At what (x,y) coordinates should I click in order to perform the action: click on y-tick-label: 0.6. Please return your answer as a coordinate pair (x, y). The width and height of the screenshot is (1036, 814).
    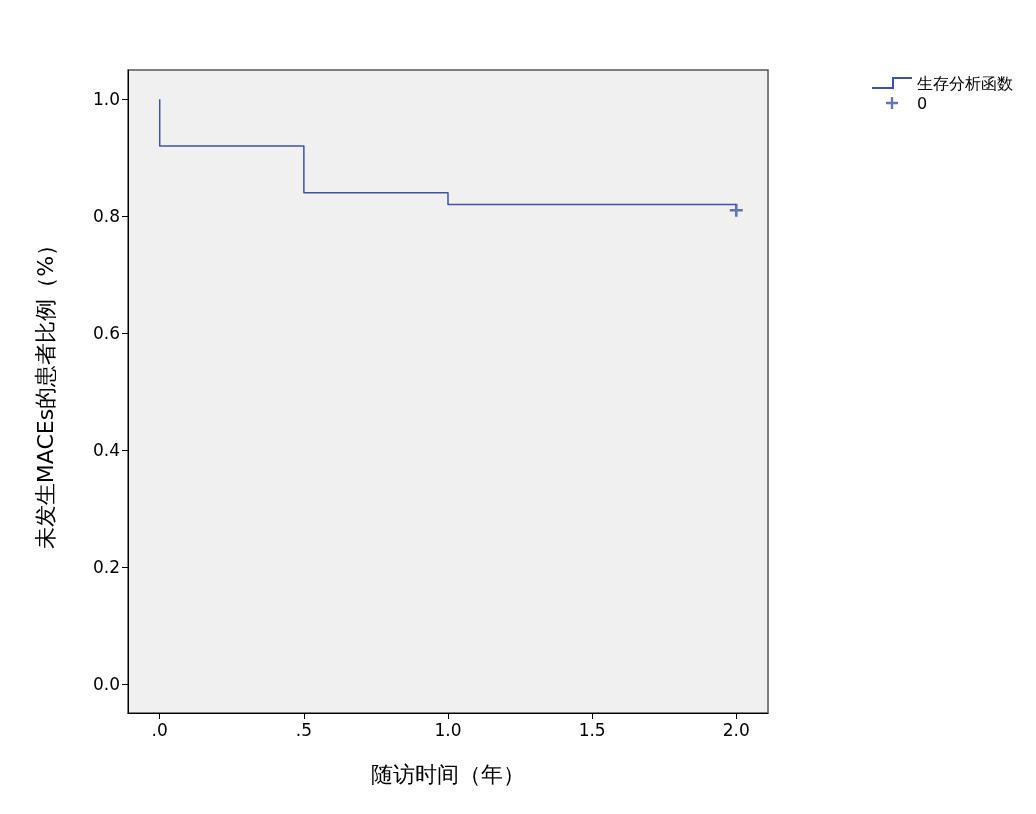
    Looking at the image, I should click on (106, 333).